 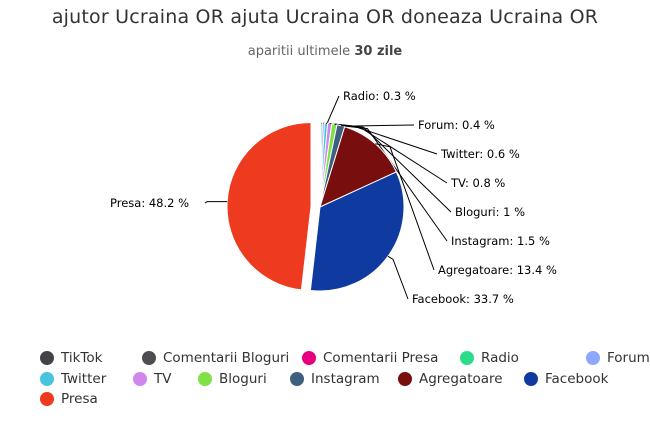 I want to click on subtitle-prefix: aparitii ultimele, so click(x=299, y=51).